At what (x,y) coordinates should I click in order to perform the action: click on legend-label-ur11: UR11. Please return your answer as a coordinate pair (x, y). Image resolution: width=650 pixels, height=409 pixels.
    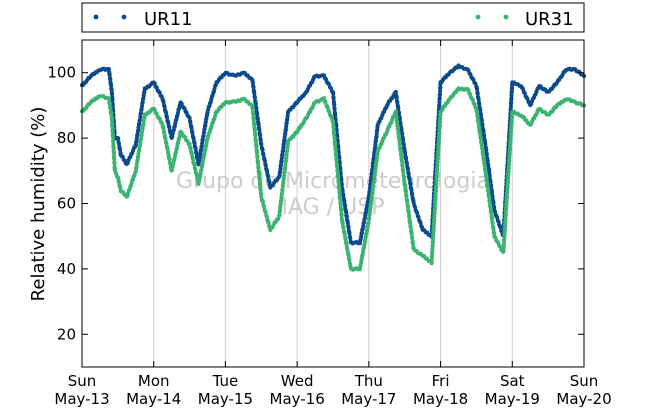
    Looking at the image, I should click on (168, 19).